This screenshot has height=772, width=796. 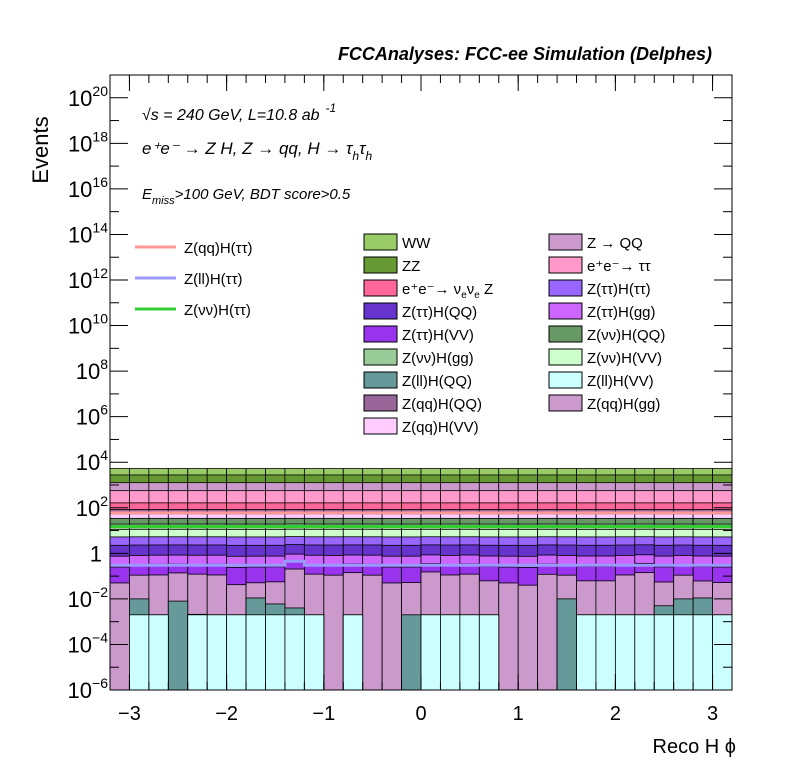 I want to click on y-tick-label: 10⁻⁶, so click(x=88, y=689).